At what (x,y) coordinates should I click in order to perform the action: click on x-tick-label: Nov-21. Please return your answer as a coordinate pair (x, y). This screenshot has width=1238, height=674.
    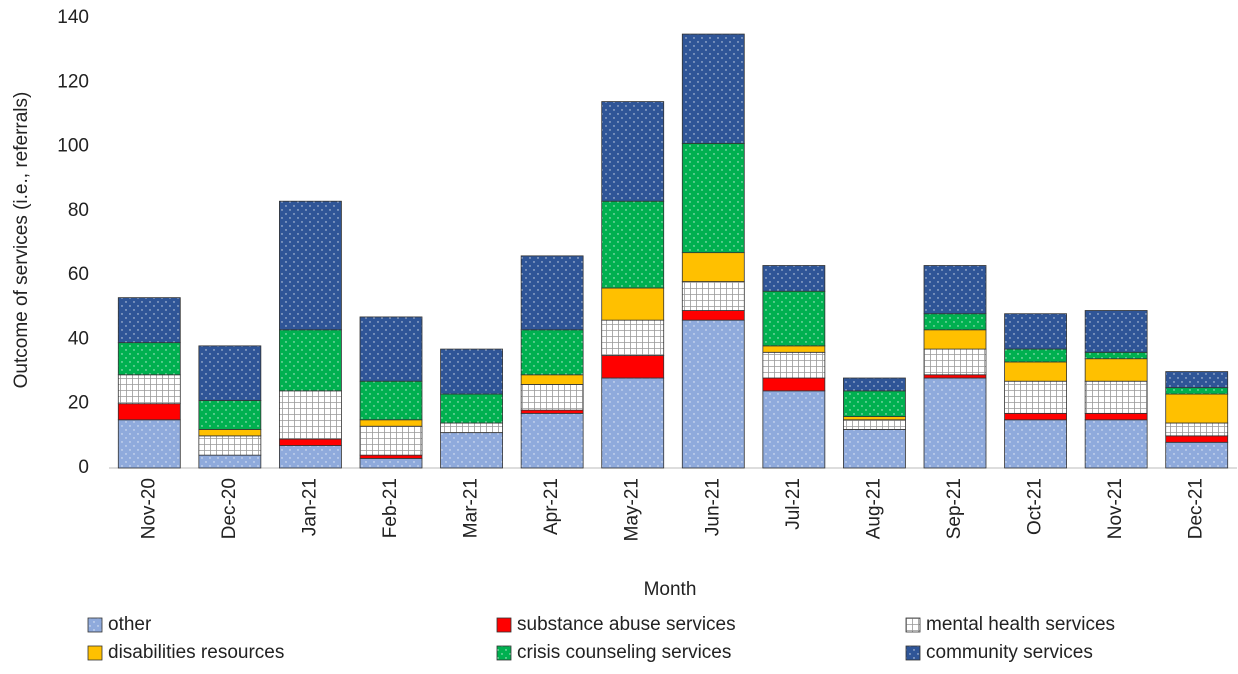
    Looking at the image, I should click on (1115, 508).